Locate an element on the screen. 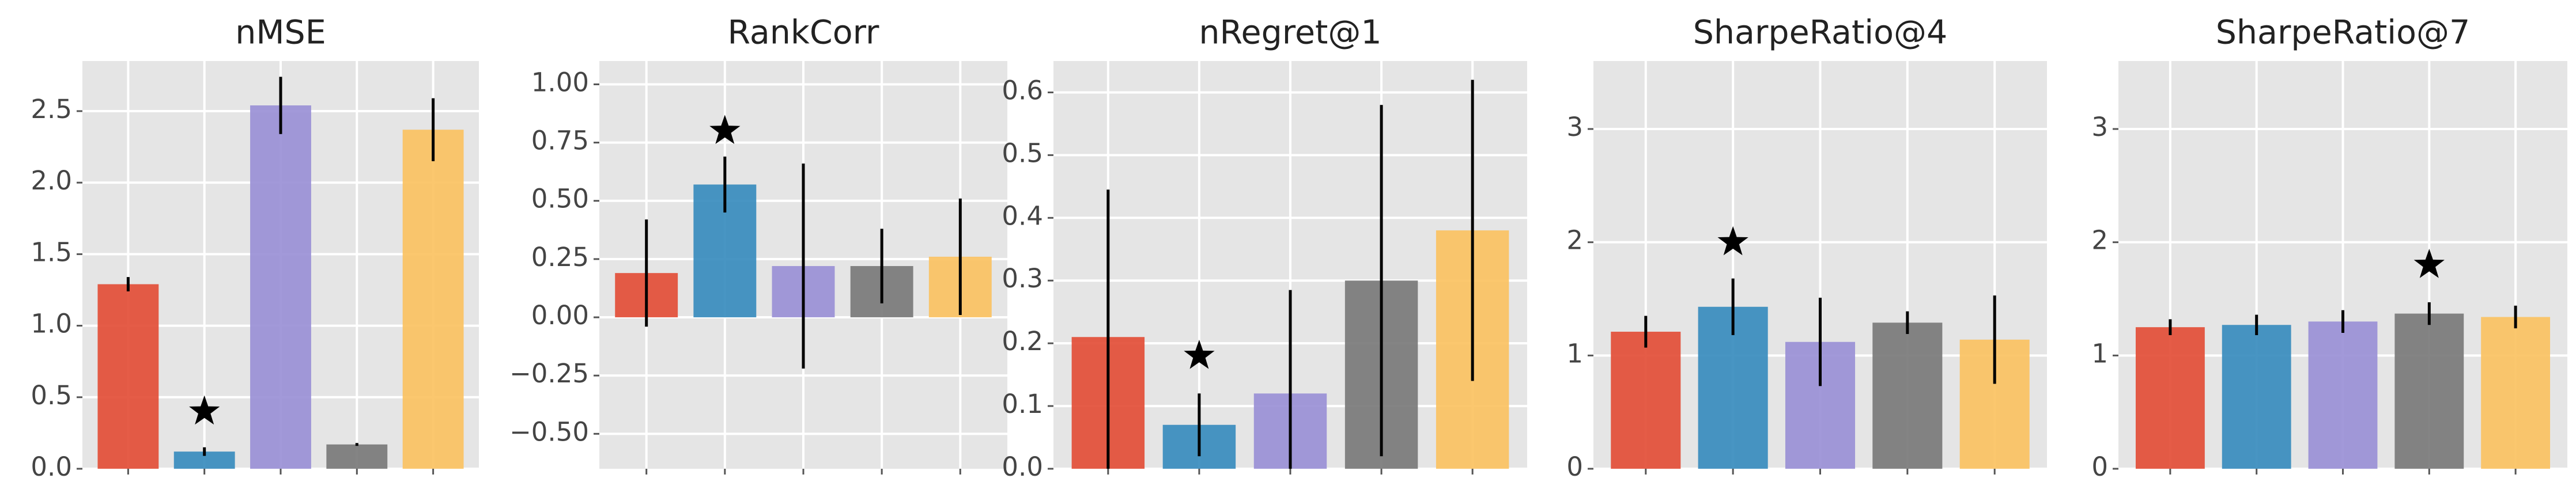 The height and width of the screenshot is (501, 2576). y-tick-label: 2.0 is located at coordinates (52, 180).